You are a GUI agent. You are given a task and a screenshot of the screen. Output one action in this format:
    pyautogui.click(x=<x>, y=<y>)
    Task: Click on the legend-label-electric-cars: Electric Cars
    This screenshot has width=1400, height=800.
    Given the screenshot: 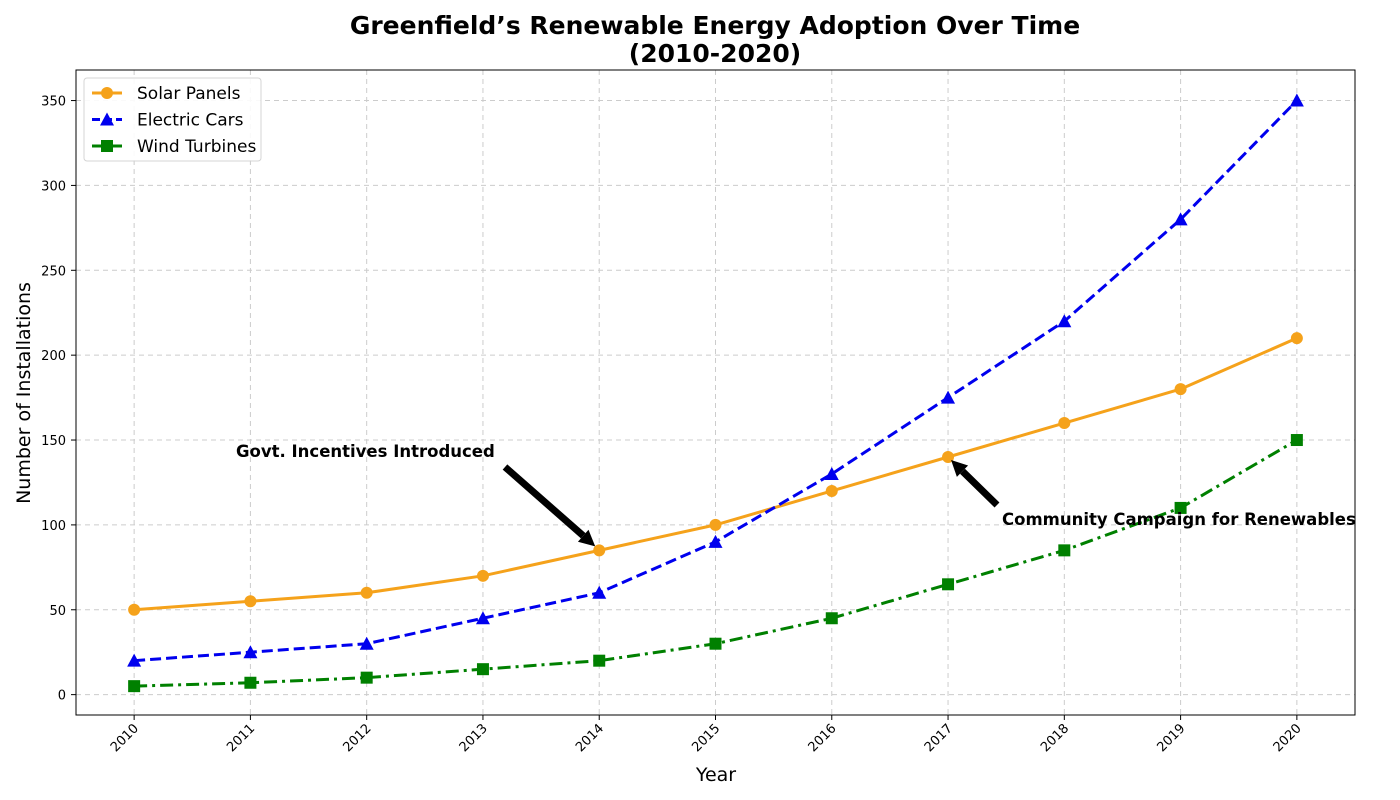 What is the action you would take?
    pyautogui.click(x=190, y=121)
    